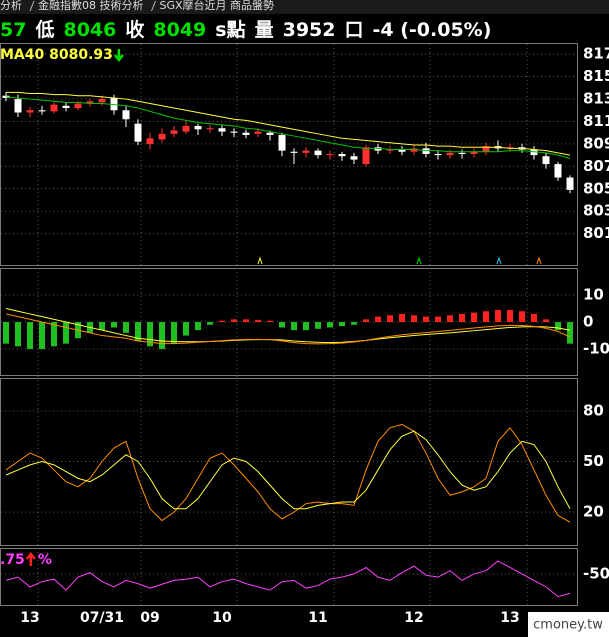 This screenshot has width=609, height=637. Describe the element at coordinates (413, 618) in the screenshot. I see `x-tick-label: 12` at that location.